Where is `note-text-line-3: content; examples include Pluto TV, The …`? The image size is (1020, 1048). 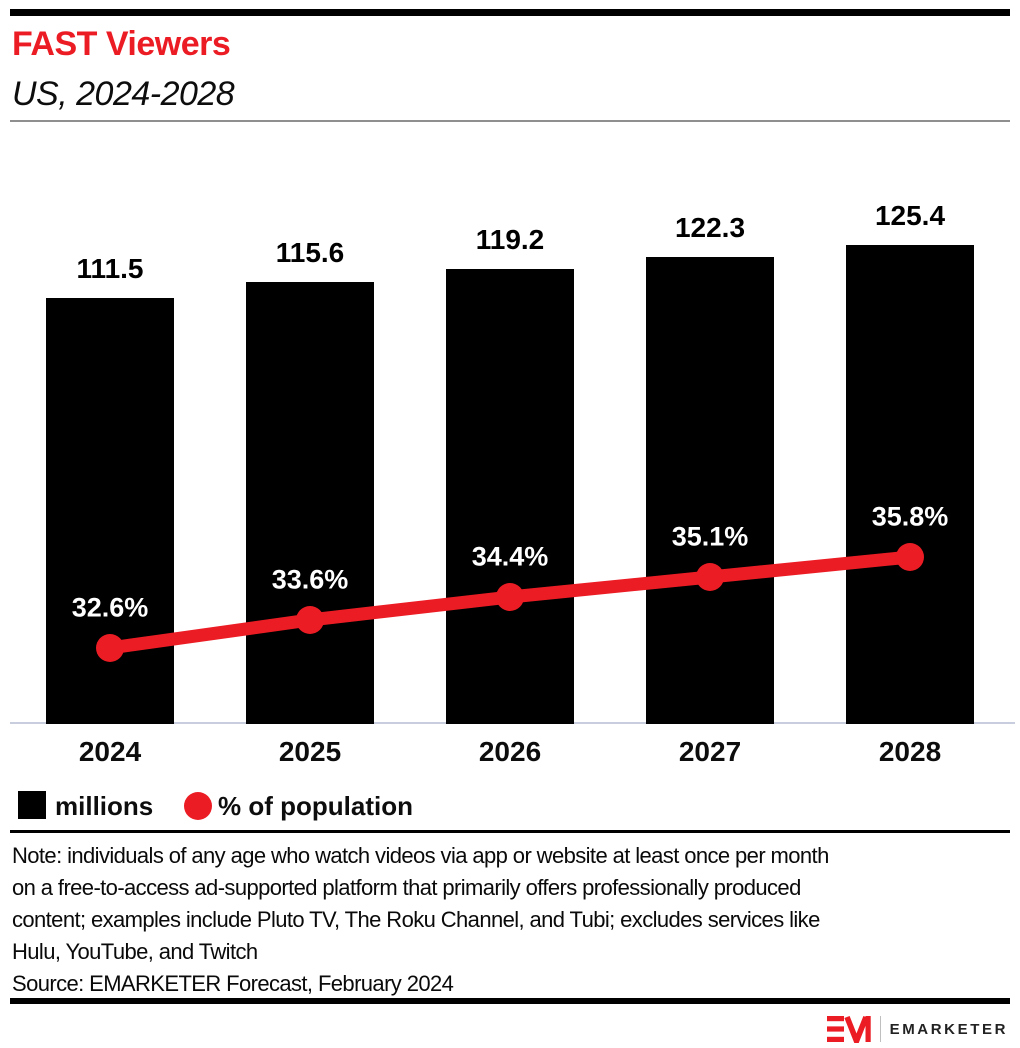
note-text-line-3: content; examples include Pluto TV, The … is located at coordinates (416, 919).